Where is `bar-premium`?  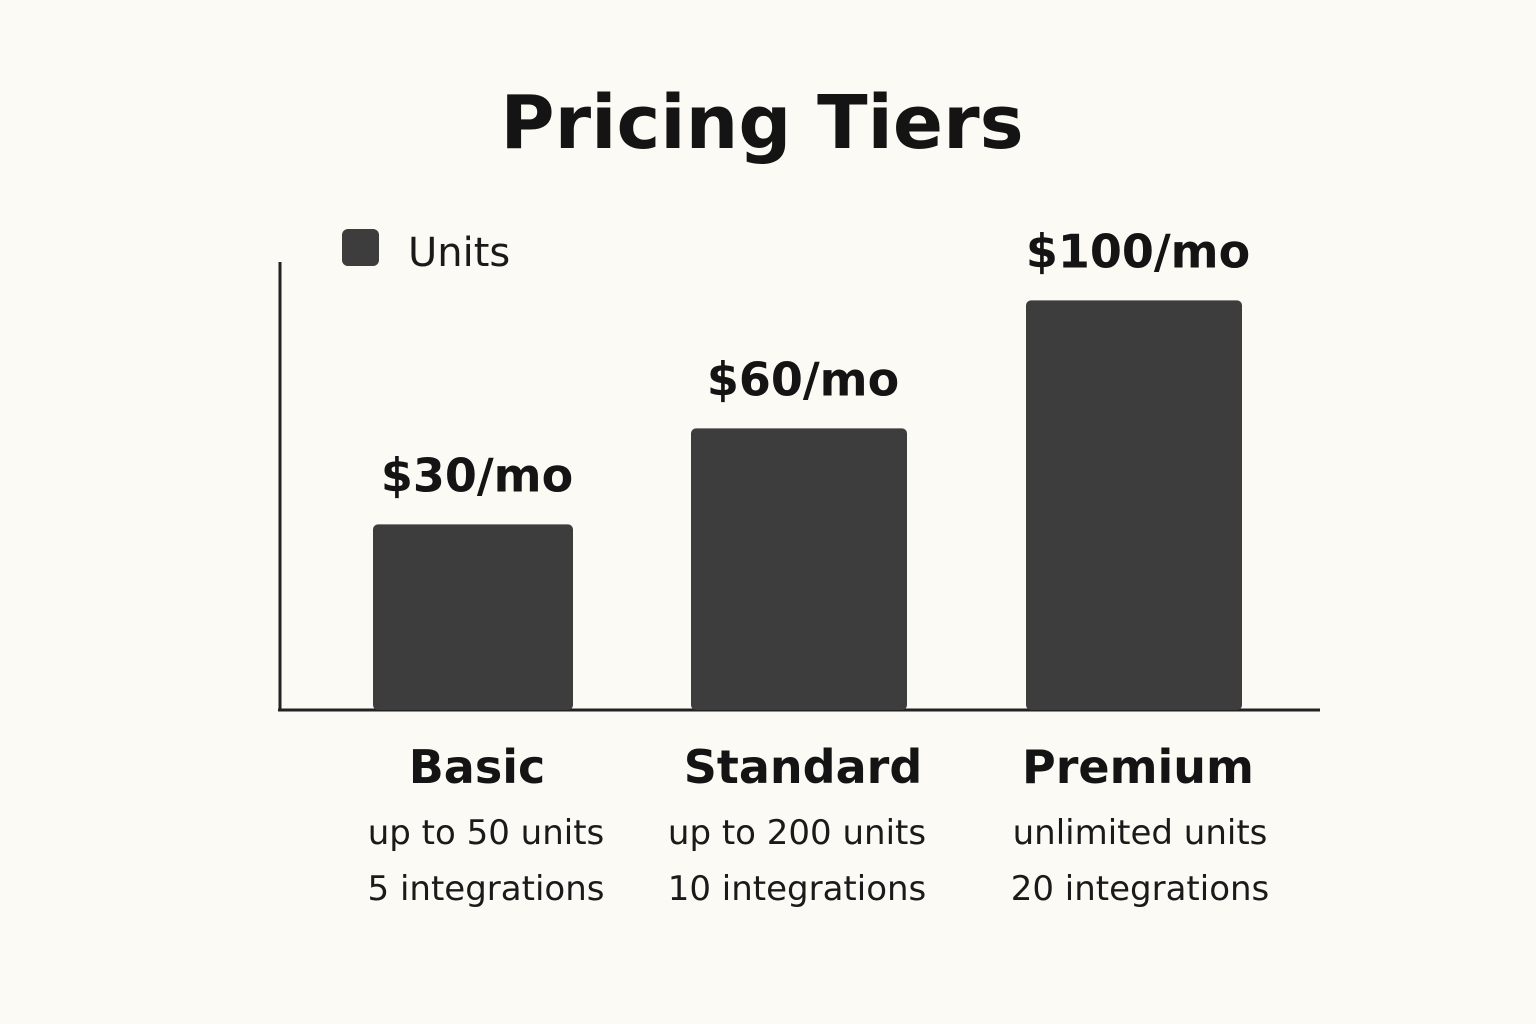
bar-premium is located at coordinates (1134, 505).